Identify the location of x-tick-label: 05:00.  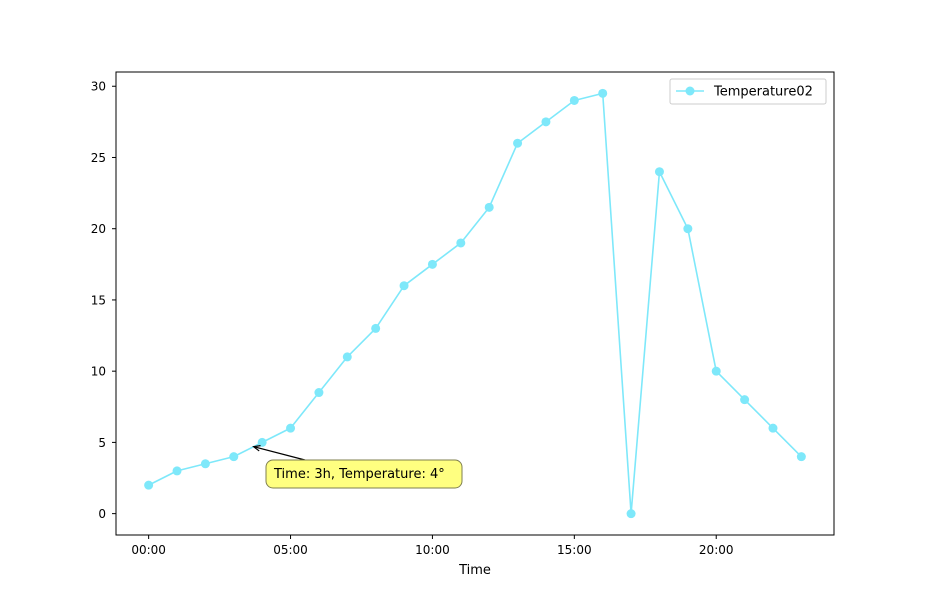
(290, 550).